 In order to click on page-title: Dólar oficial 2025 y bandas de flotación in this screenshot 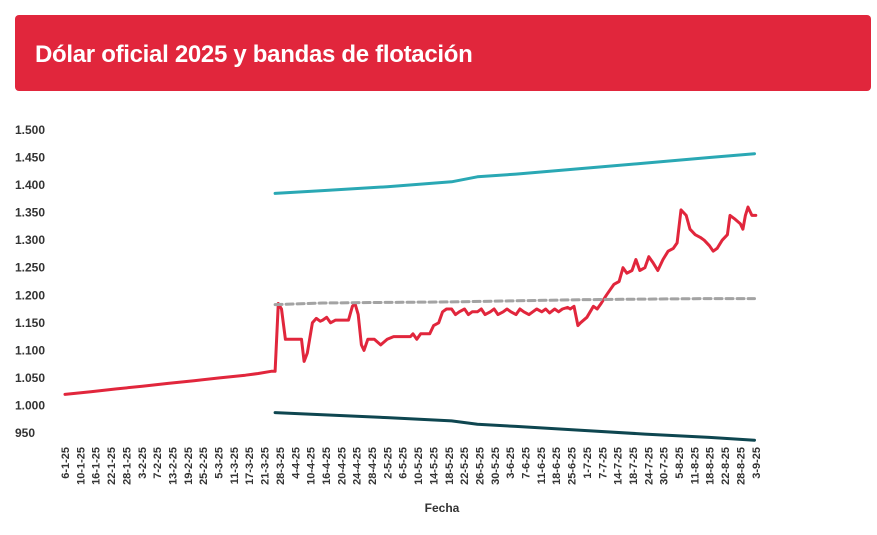, I will do `click(254, 54)`.